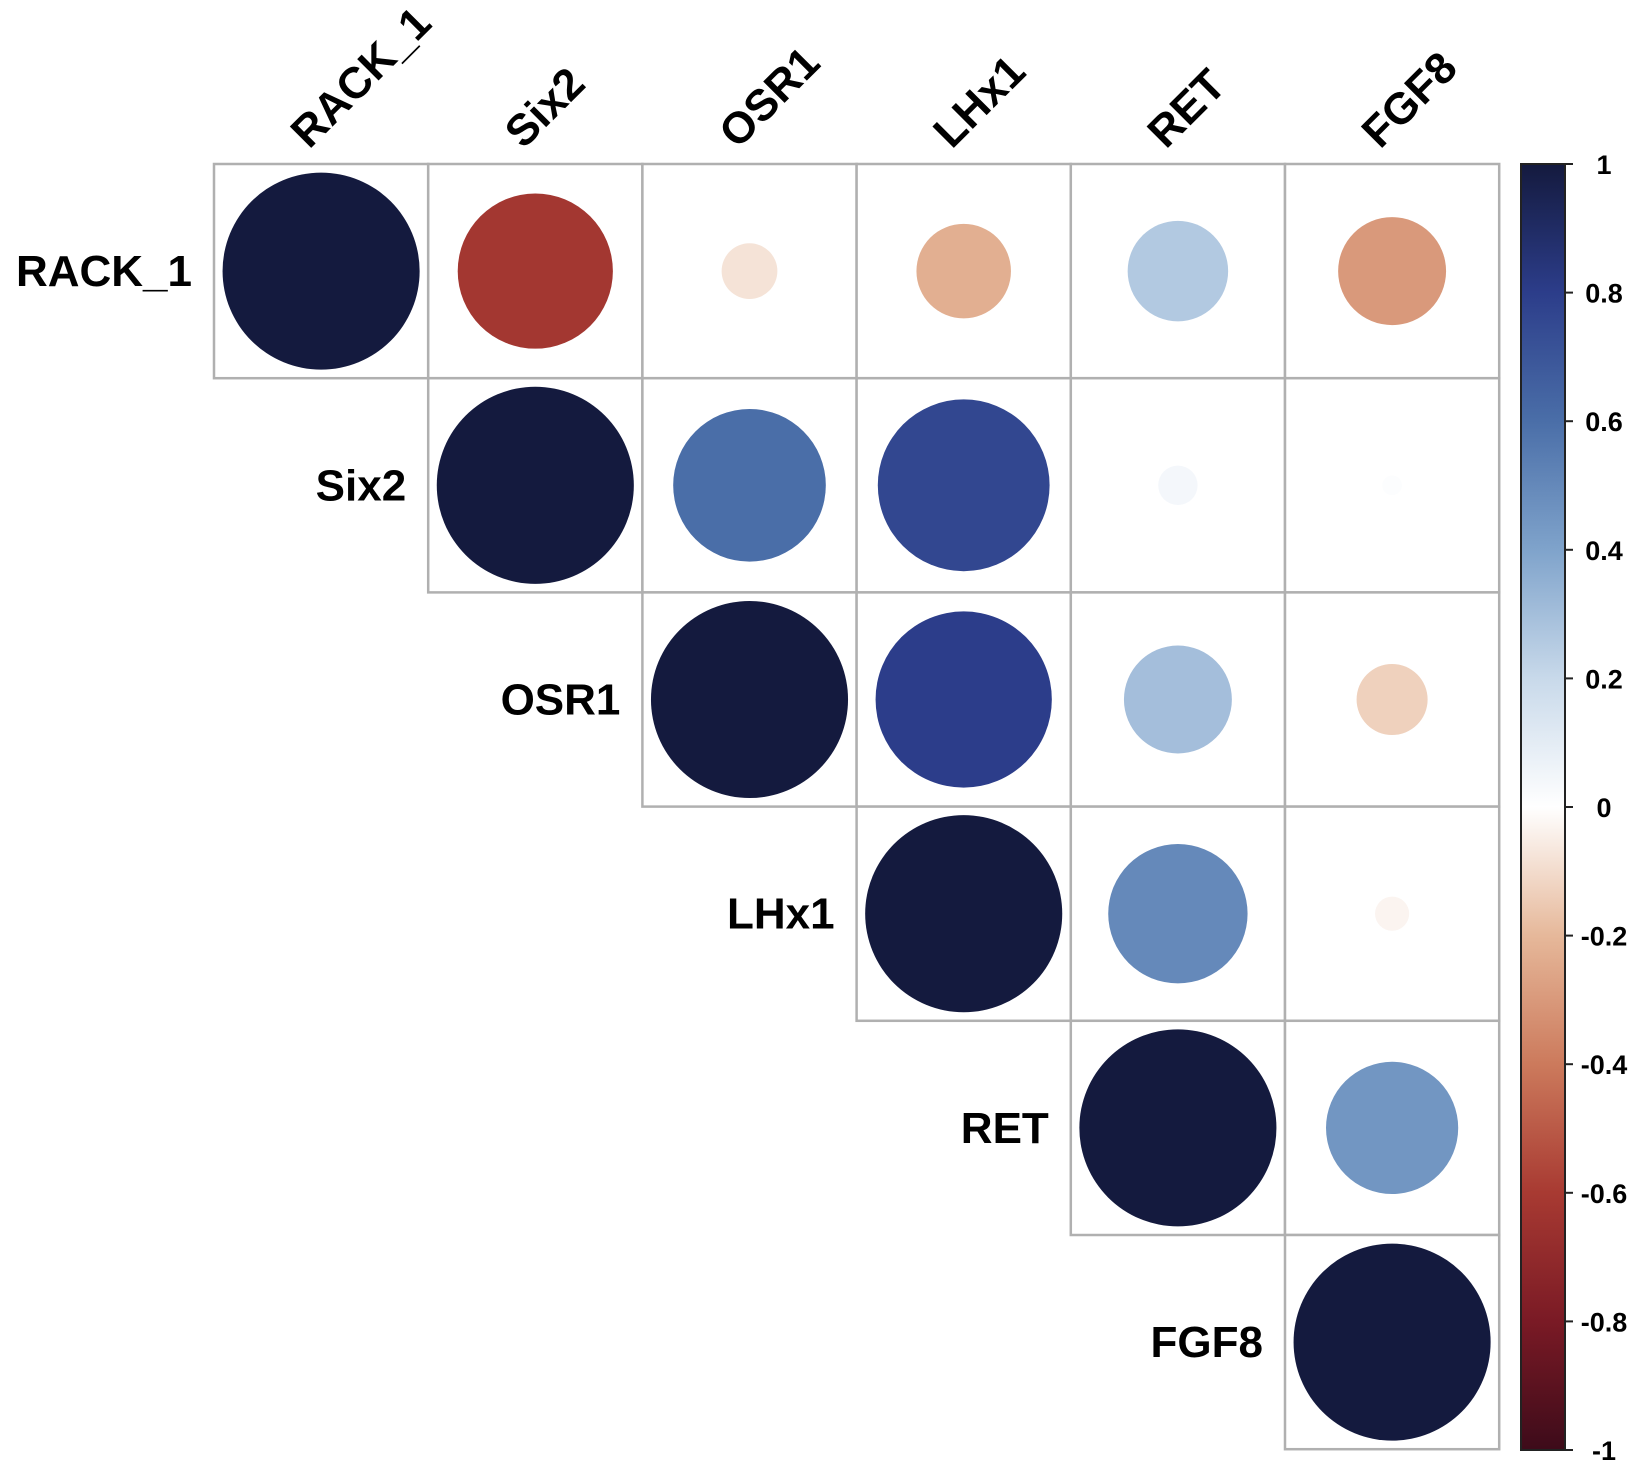  Describe the element at coordinates (1604, 937) in the screenshot. I see `colorbar-tick-label: -0.2` at that location.